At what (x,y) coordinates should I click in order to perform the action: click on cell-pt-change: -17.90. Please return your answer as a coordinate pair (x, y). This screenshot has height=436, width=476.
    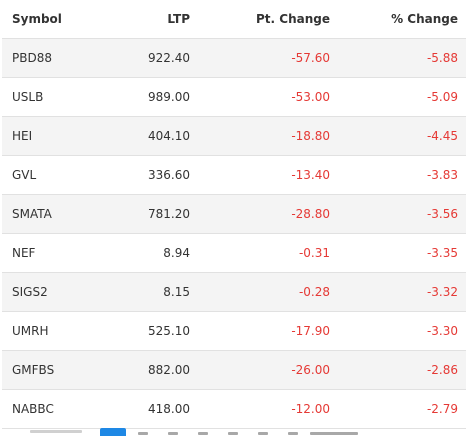
    Looking at the image, I should click on (268, 331).